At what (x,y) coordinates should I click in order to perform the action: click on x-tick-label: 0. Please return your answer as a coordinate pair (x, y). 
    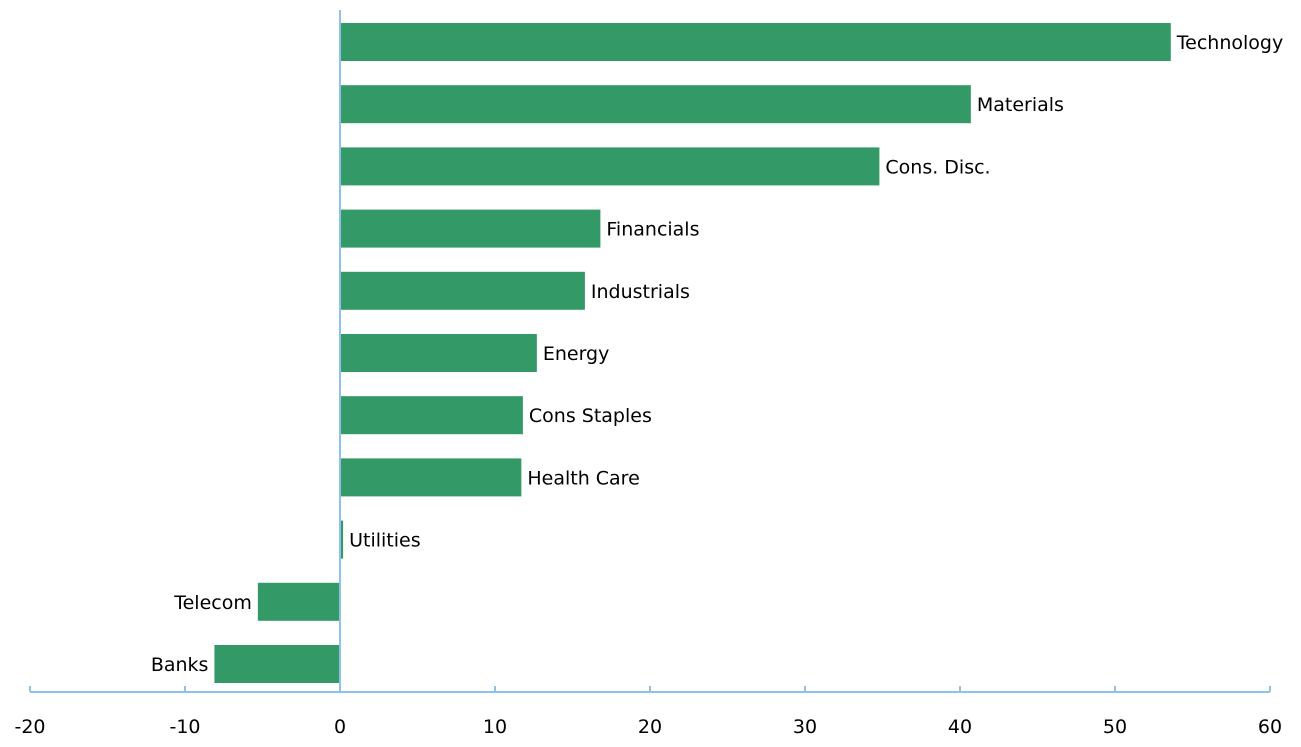
    Looking at the image, I should click on (340, 727).